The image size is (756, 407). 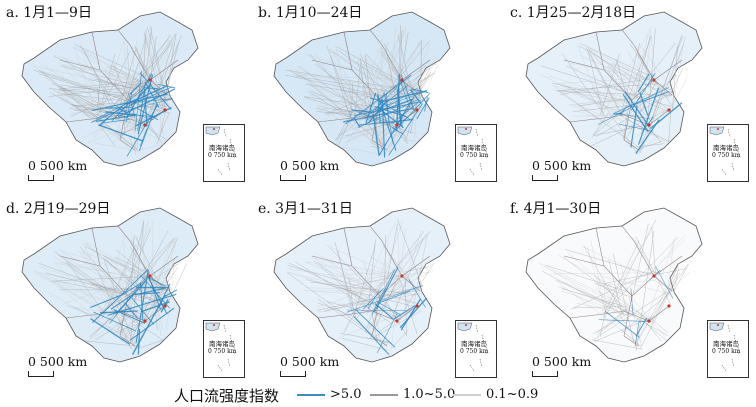 I want to click on panel-title: d. 2月19—29日, so click(x=58, y=209).